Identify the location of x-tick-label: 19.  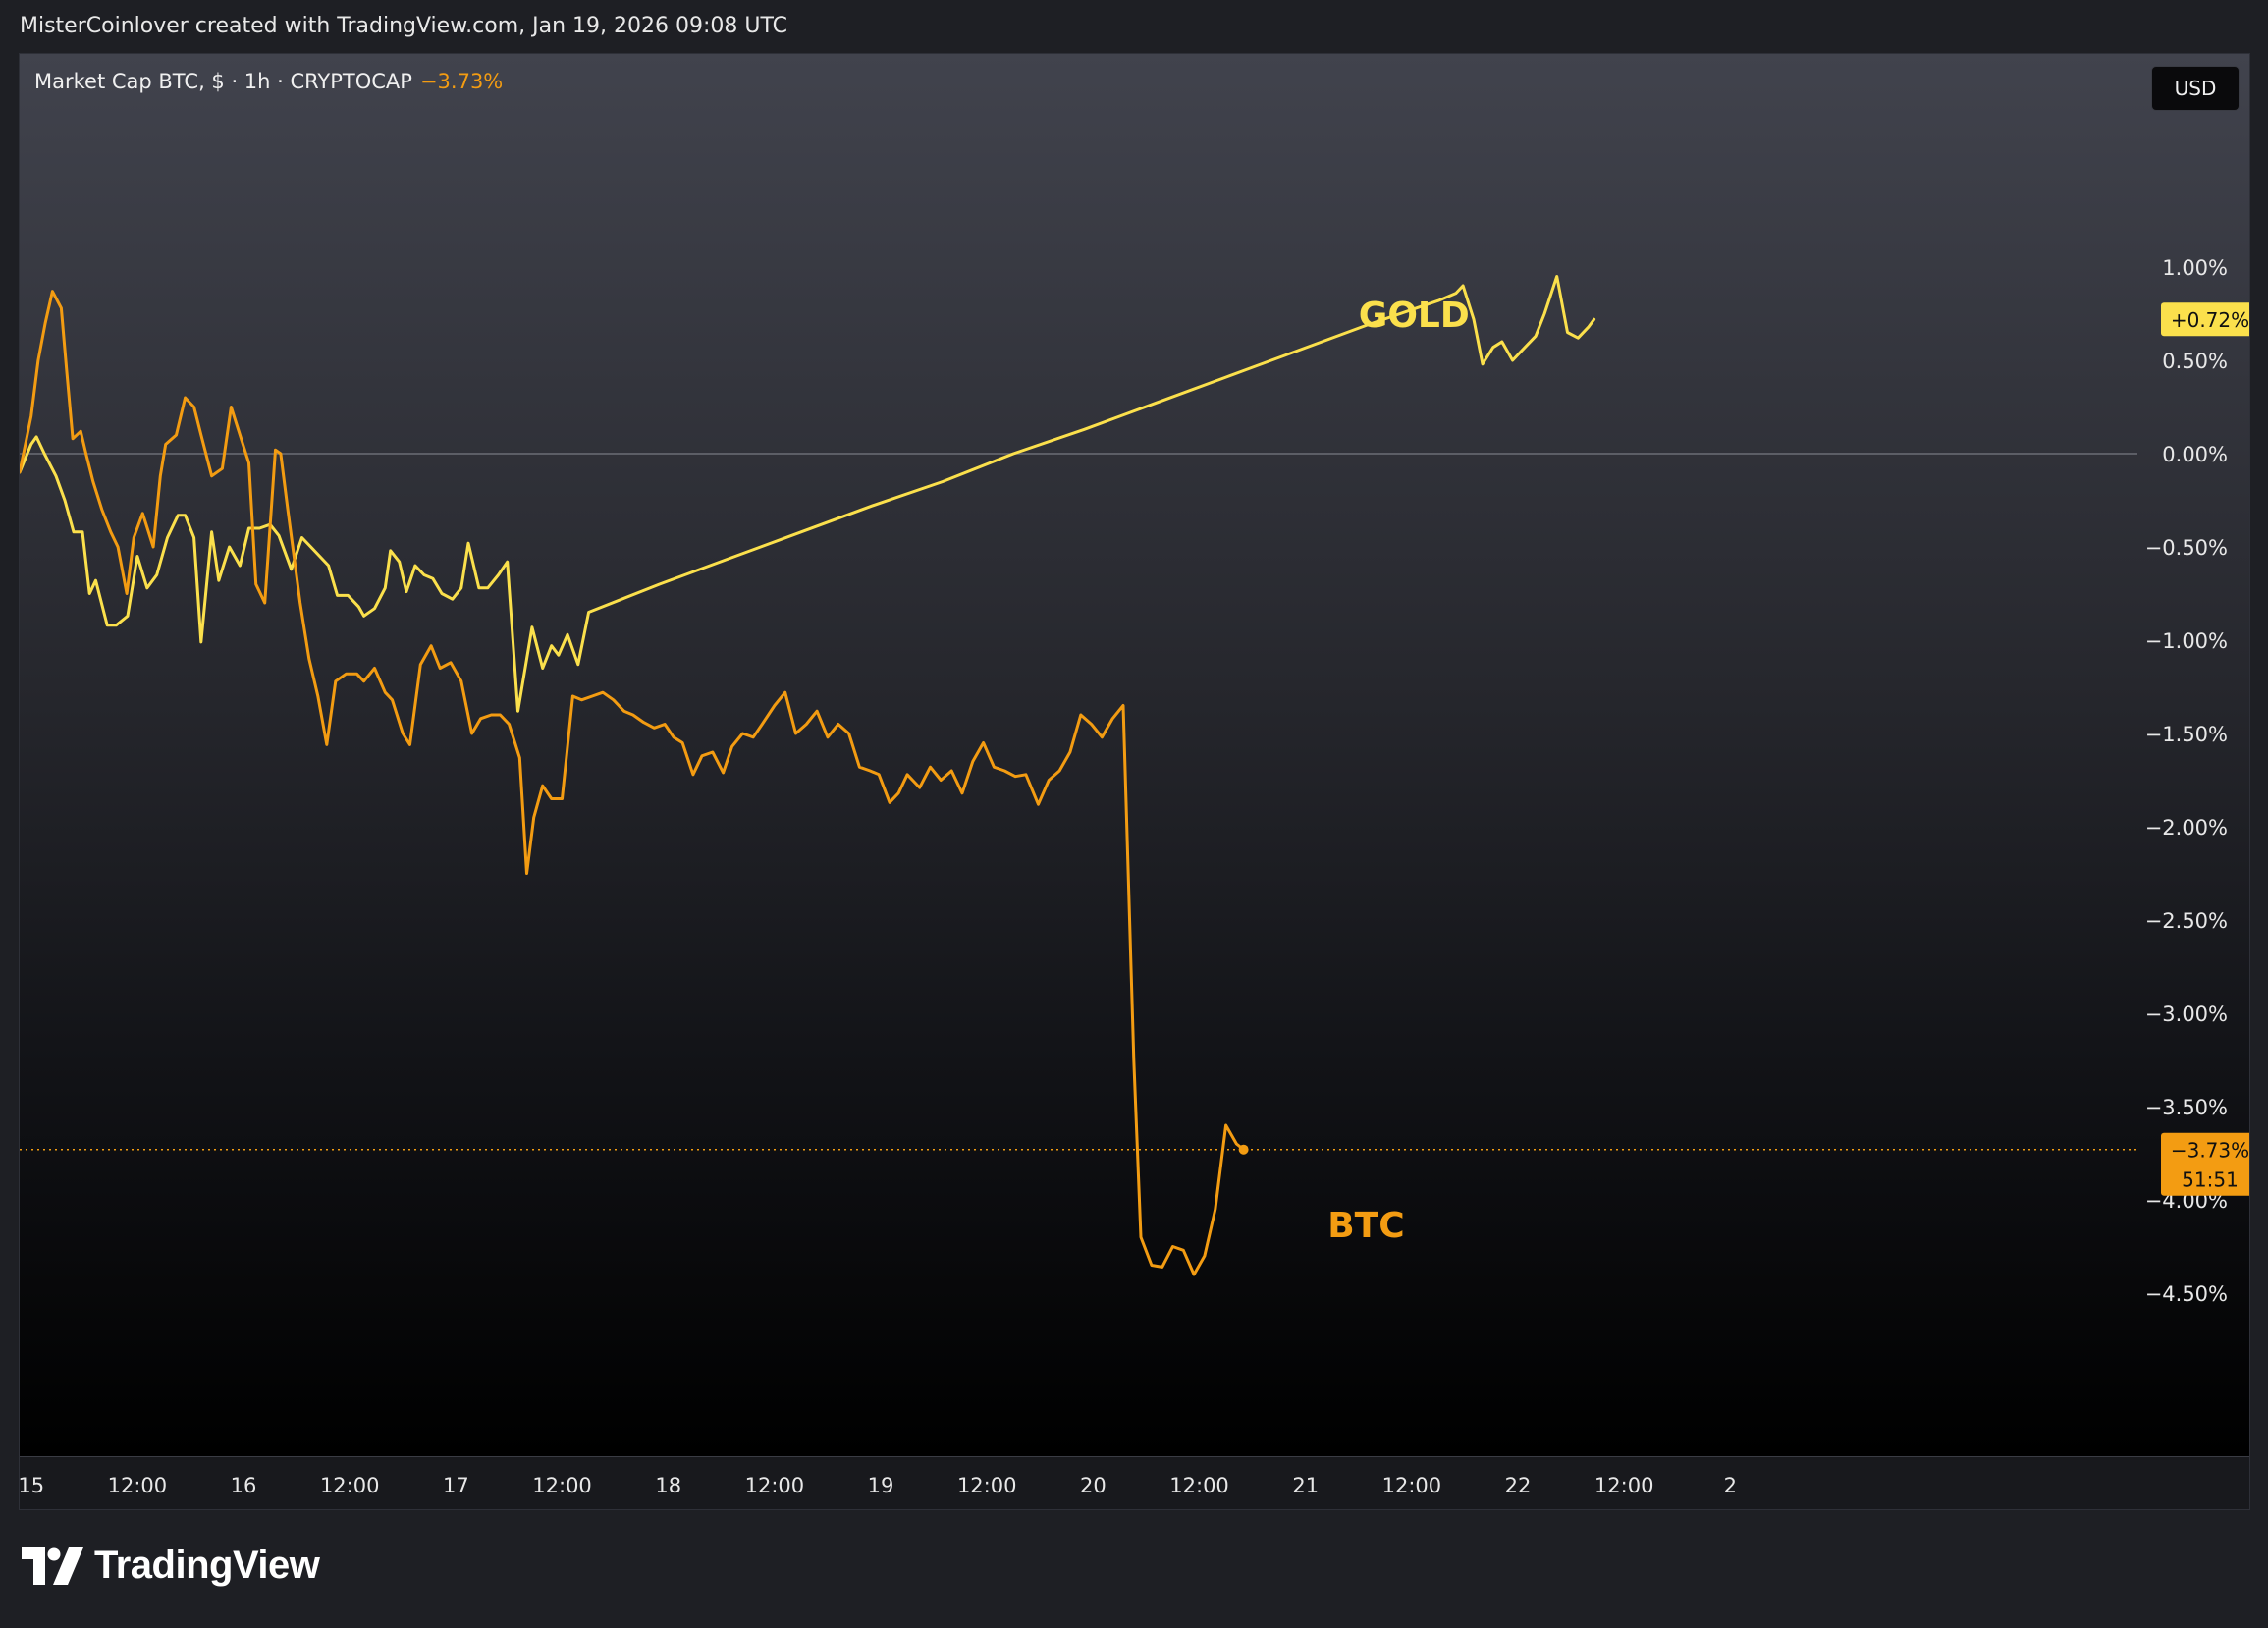
(881, 1486).